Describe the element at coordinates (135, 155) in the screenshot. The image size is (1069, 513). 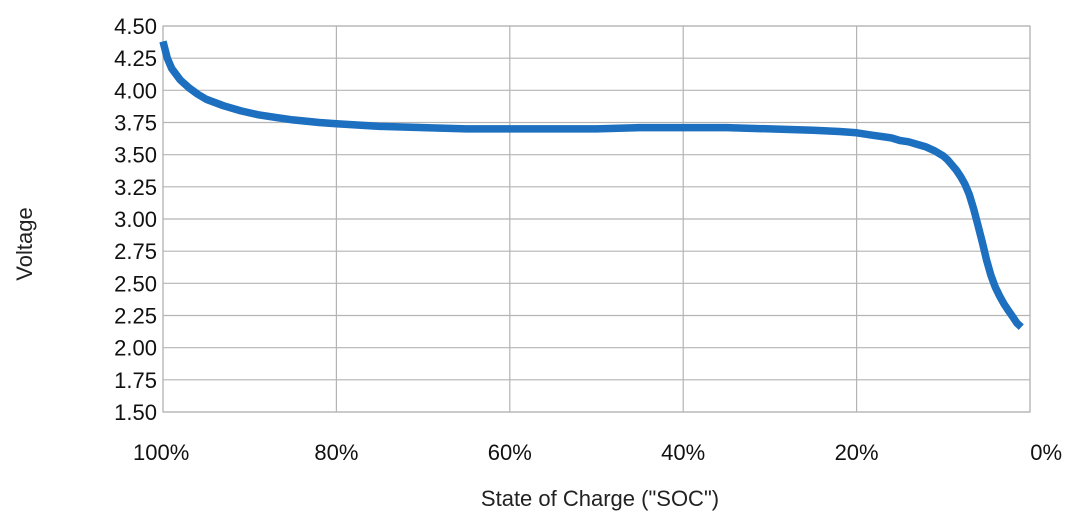
I see `y-tick-label: 3.50` at that location.